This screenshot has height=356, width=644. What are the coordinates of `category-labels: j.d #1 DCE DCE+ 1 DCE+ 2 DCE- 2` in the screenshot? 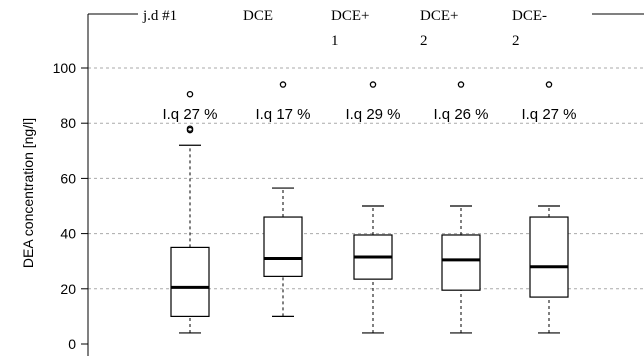 It's located at (344, 28).